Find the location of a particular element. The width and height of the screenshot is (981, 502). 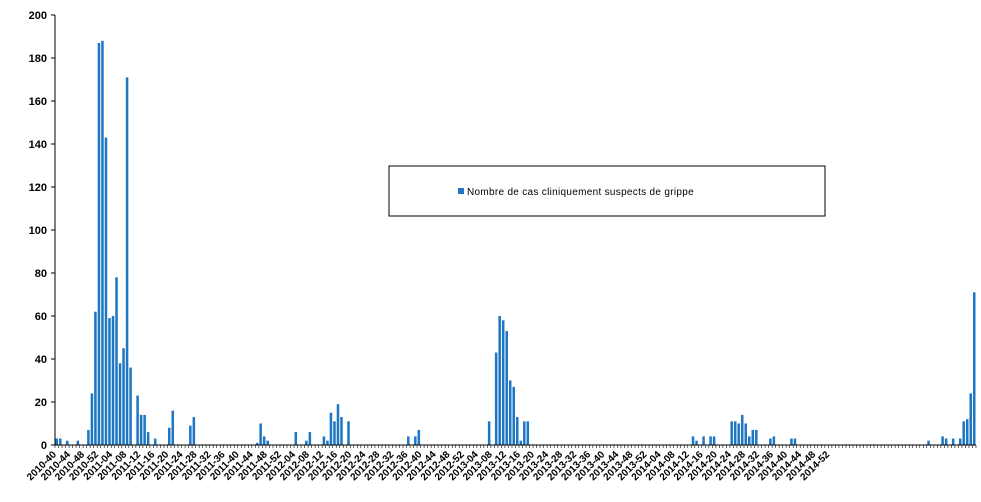

y-tick-label: 80 is located at coordinates (41, 274).